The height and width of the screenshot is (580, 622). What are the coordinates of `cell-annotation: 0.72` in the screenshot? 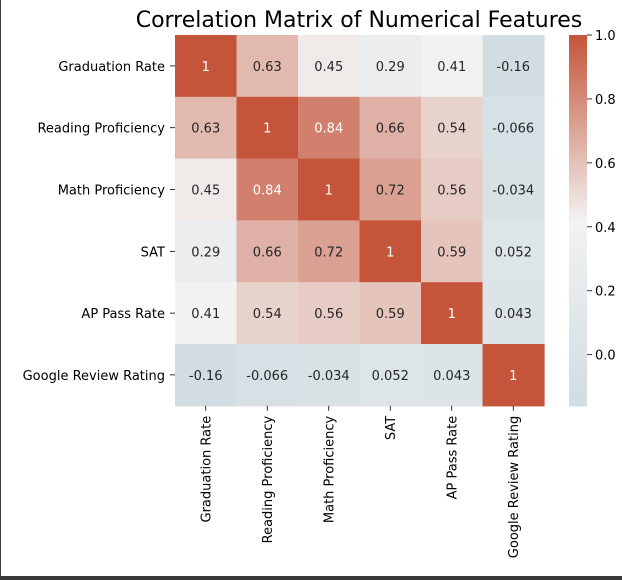 It's located at (390, 191).